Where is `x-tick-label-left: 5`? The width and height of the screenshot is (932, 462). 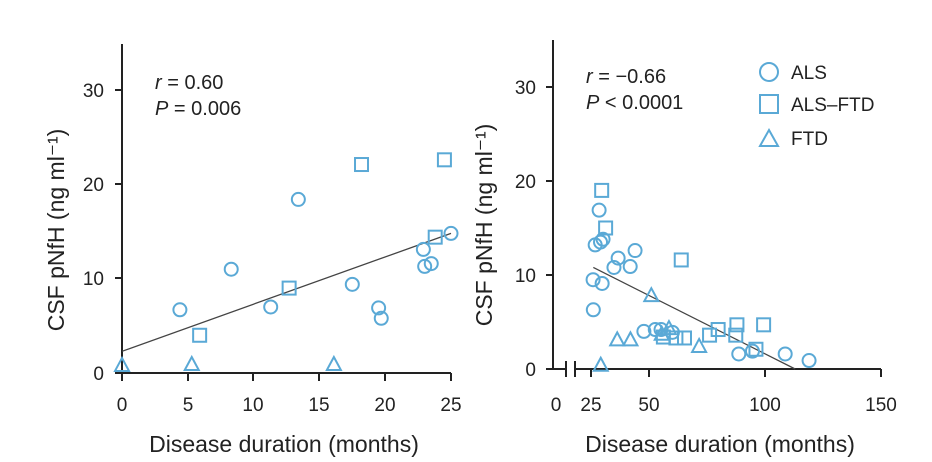 x-tick-label-left: 5 is located at coordinates (188, 405).